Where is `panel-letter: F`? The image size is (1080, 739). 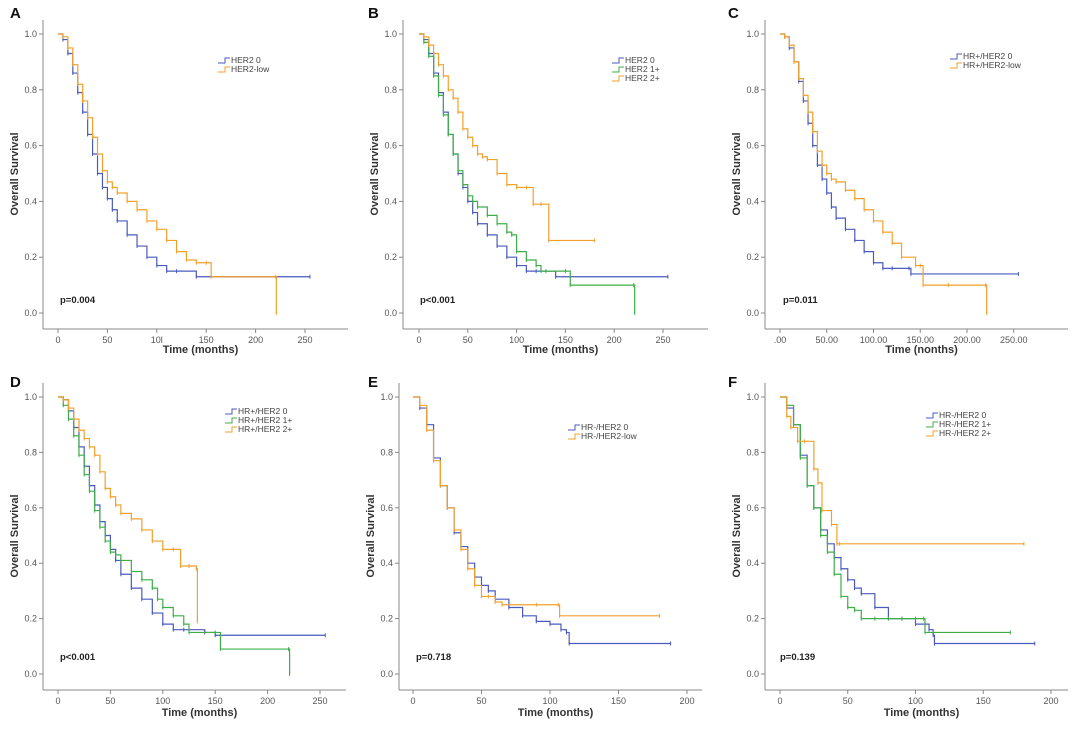
panel-letter: F is located at coordinates (732, 382).